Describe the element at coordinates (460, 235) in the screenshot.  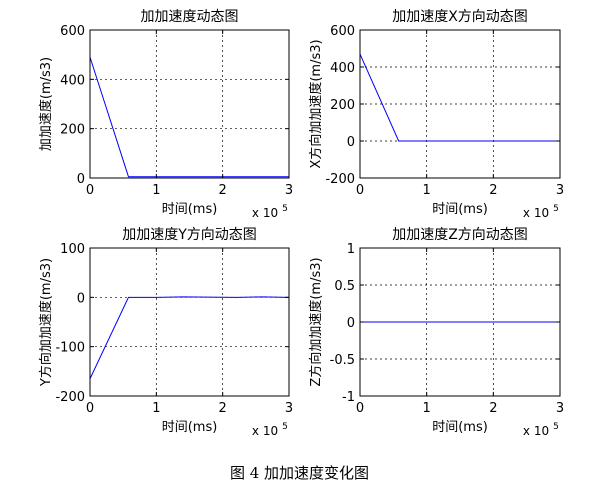
I see `subplot-title: 加加速度Z方向动态图` at that location.